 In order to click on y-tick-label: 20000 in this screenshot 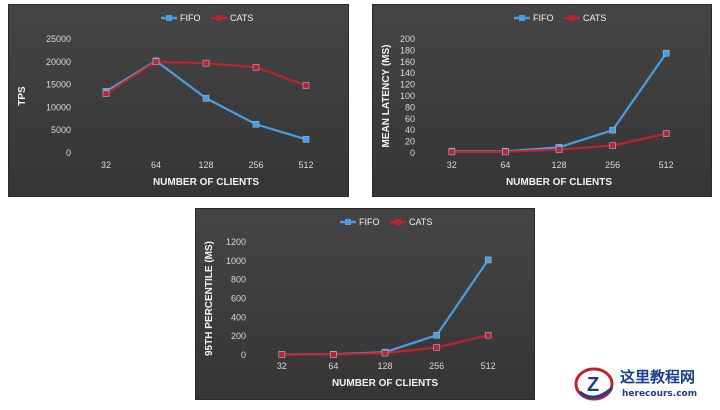, I will do `click(58, 62)`.